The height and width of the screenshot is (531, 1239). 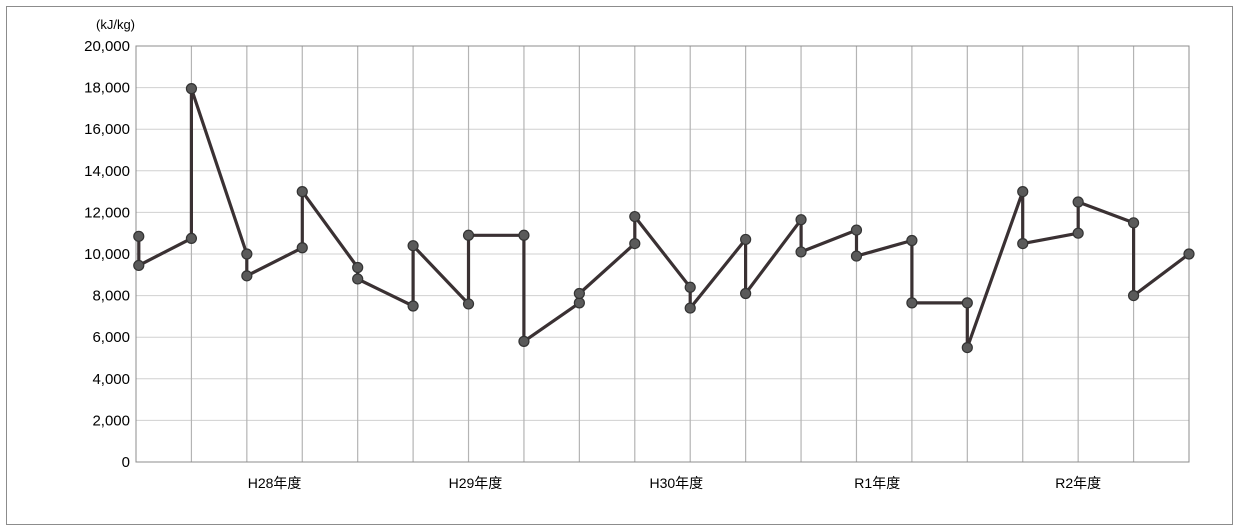 I want to click on y-tick-label: 2,000, so click(x=111, y=420).